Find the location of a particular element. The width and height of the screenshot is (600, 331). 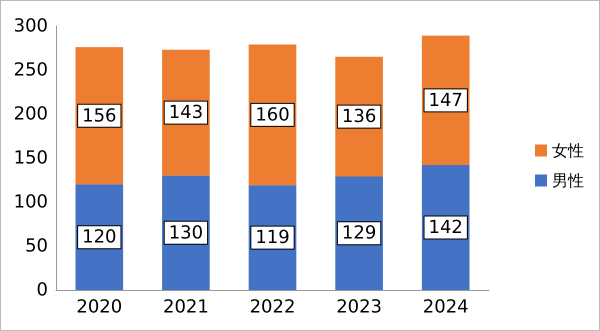

y-tick-label: 300 is located at coordinates (31, 26).